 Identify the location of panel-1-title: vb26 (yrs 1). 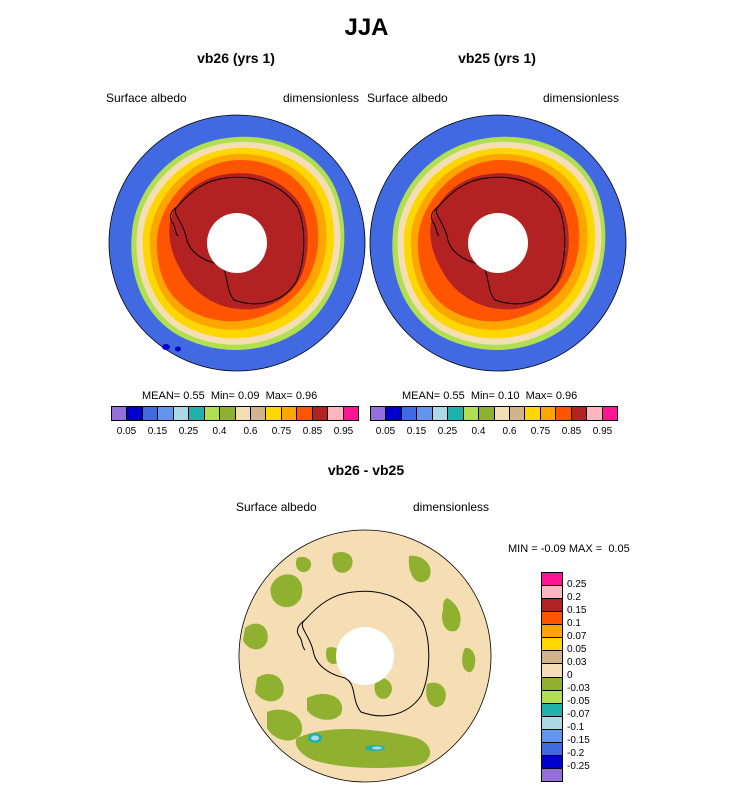
(236, 58).